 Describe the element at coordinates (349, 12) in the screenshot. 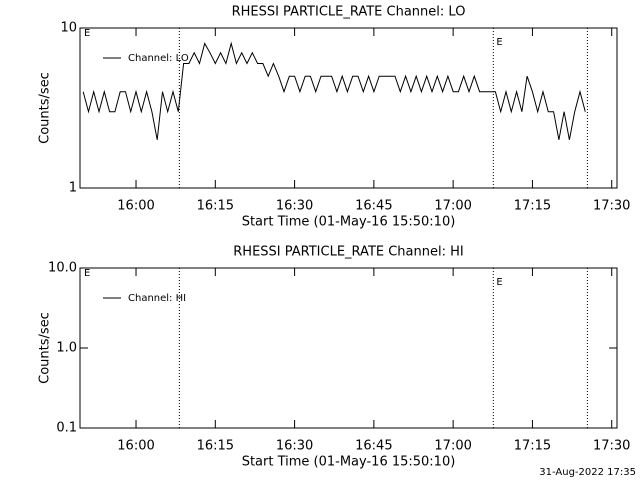

I see `chart-title: RHESSI PARTICLE_RATE Channel: LO` at that location.